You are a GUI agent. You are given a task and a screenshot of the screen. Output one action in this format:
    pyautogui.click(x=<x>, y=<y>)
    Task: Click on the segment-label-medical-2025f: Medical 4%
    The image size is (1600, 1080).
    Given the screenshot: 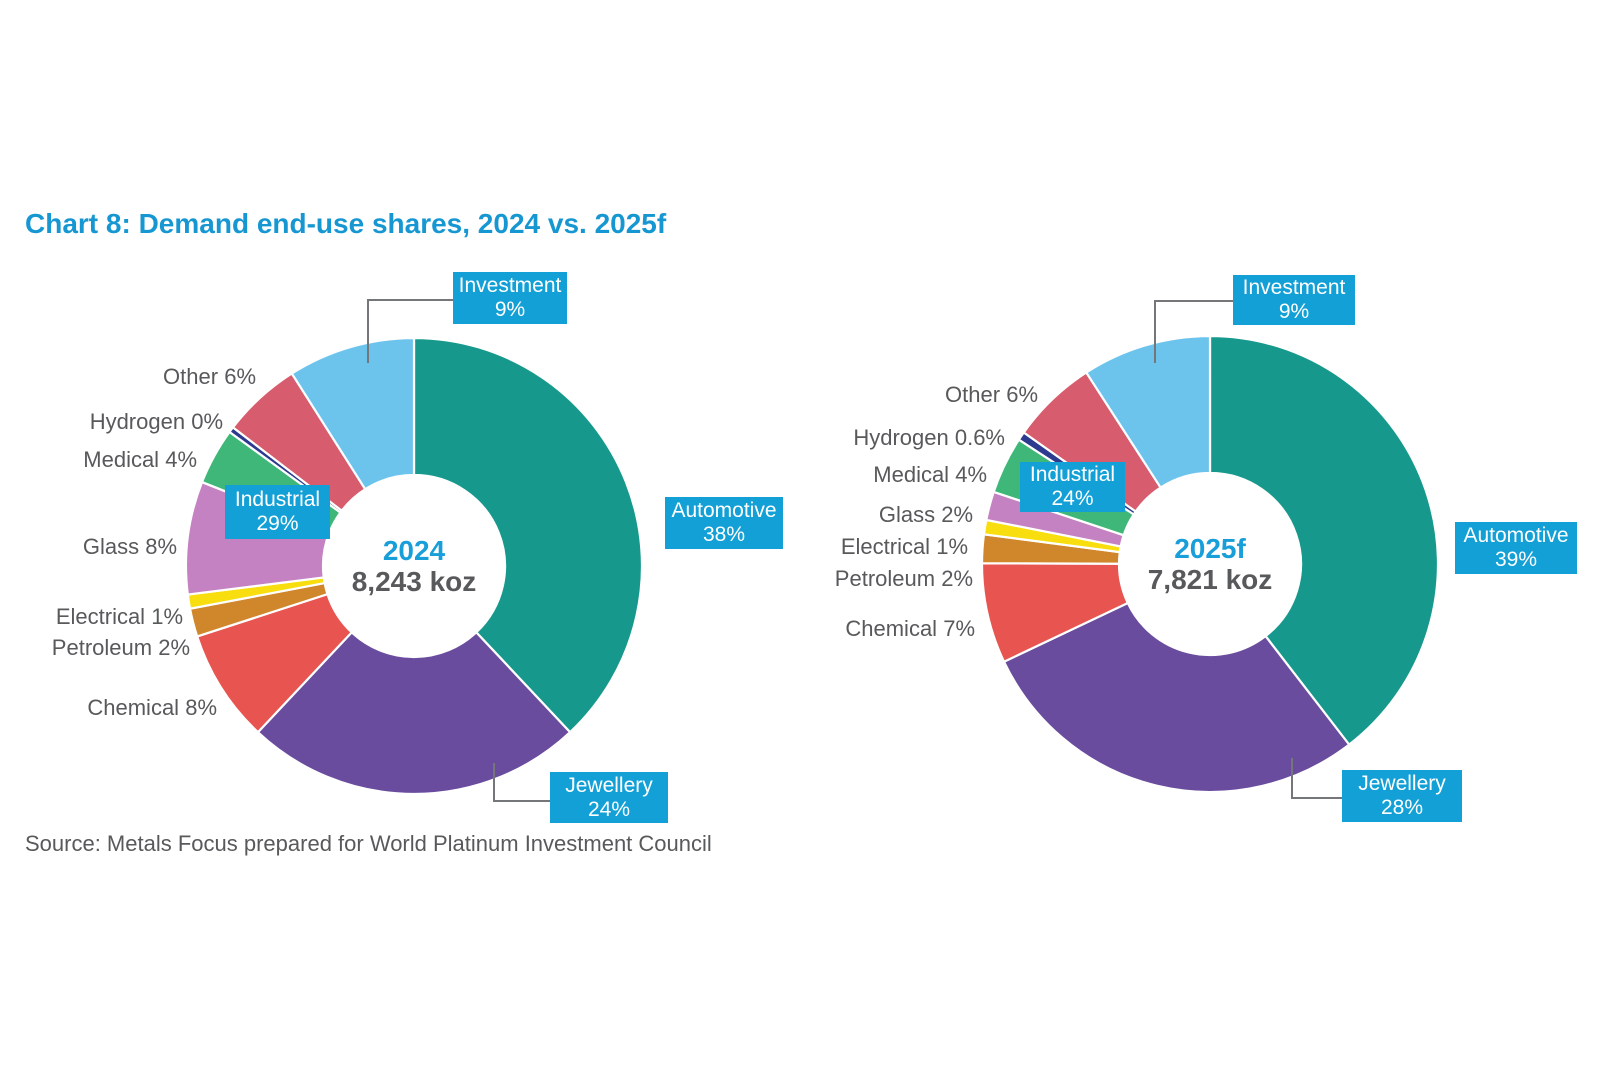 What is the action you would take?
    pyautogui.click(x=930, y=475)
    